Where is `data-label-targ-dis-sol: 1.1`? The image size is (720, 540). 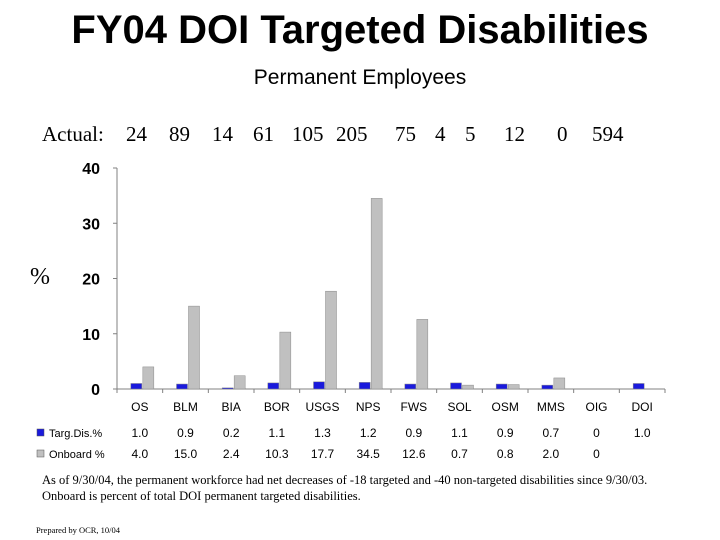 data-label-targ-dis-sol: 1.1 is located at coordinates (459, 433).